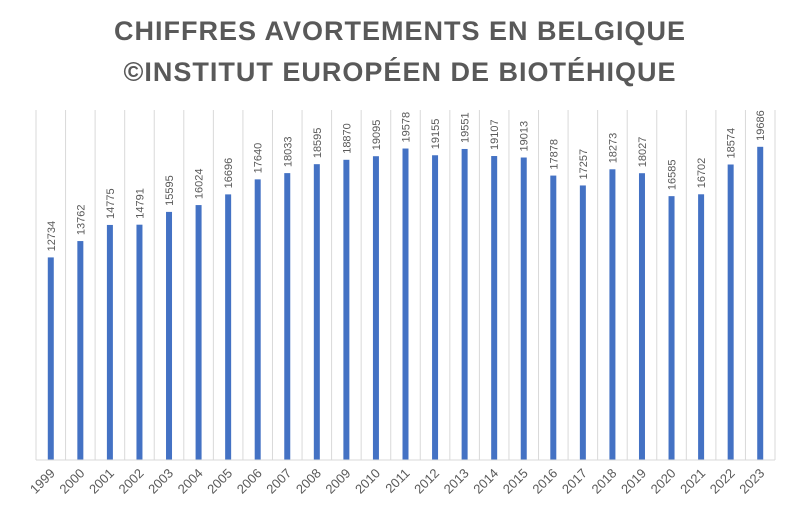  I want to click on bar-2023, so click(760, 303).